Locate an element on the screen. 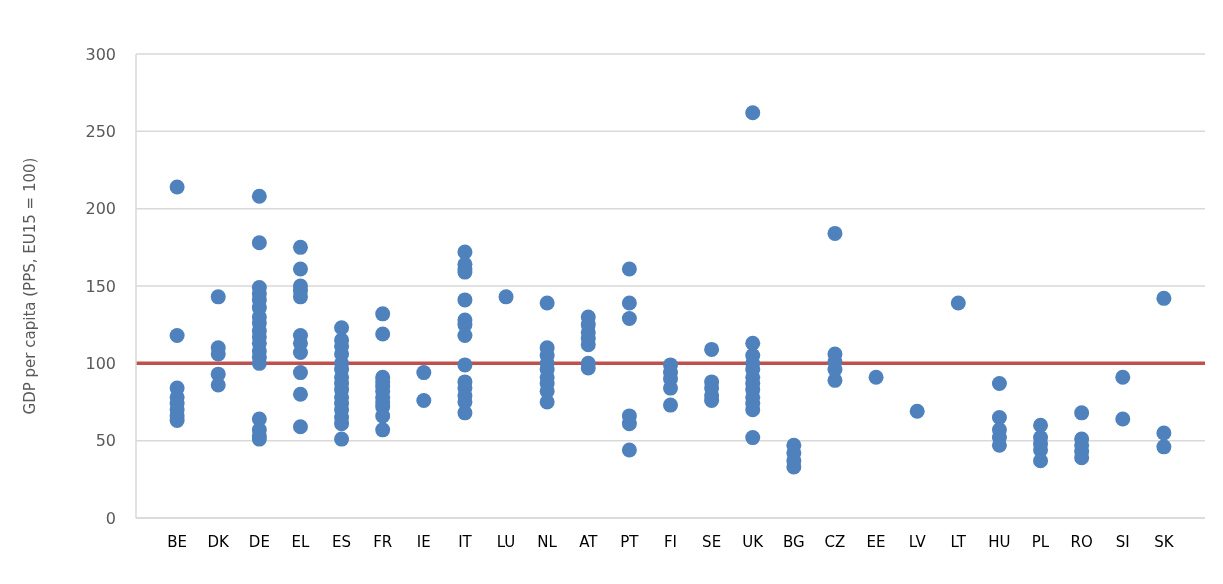  x-tick-label: IE is located at coordinates (423, 541).